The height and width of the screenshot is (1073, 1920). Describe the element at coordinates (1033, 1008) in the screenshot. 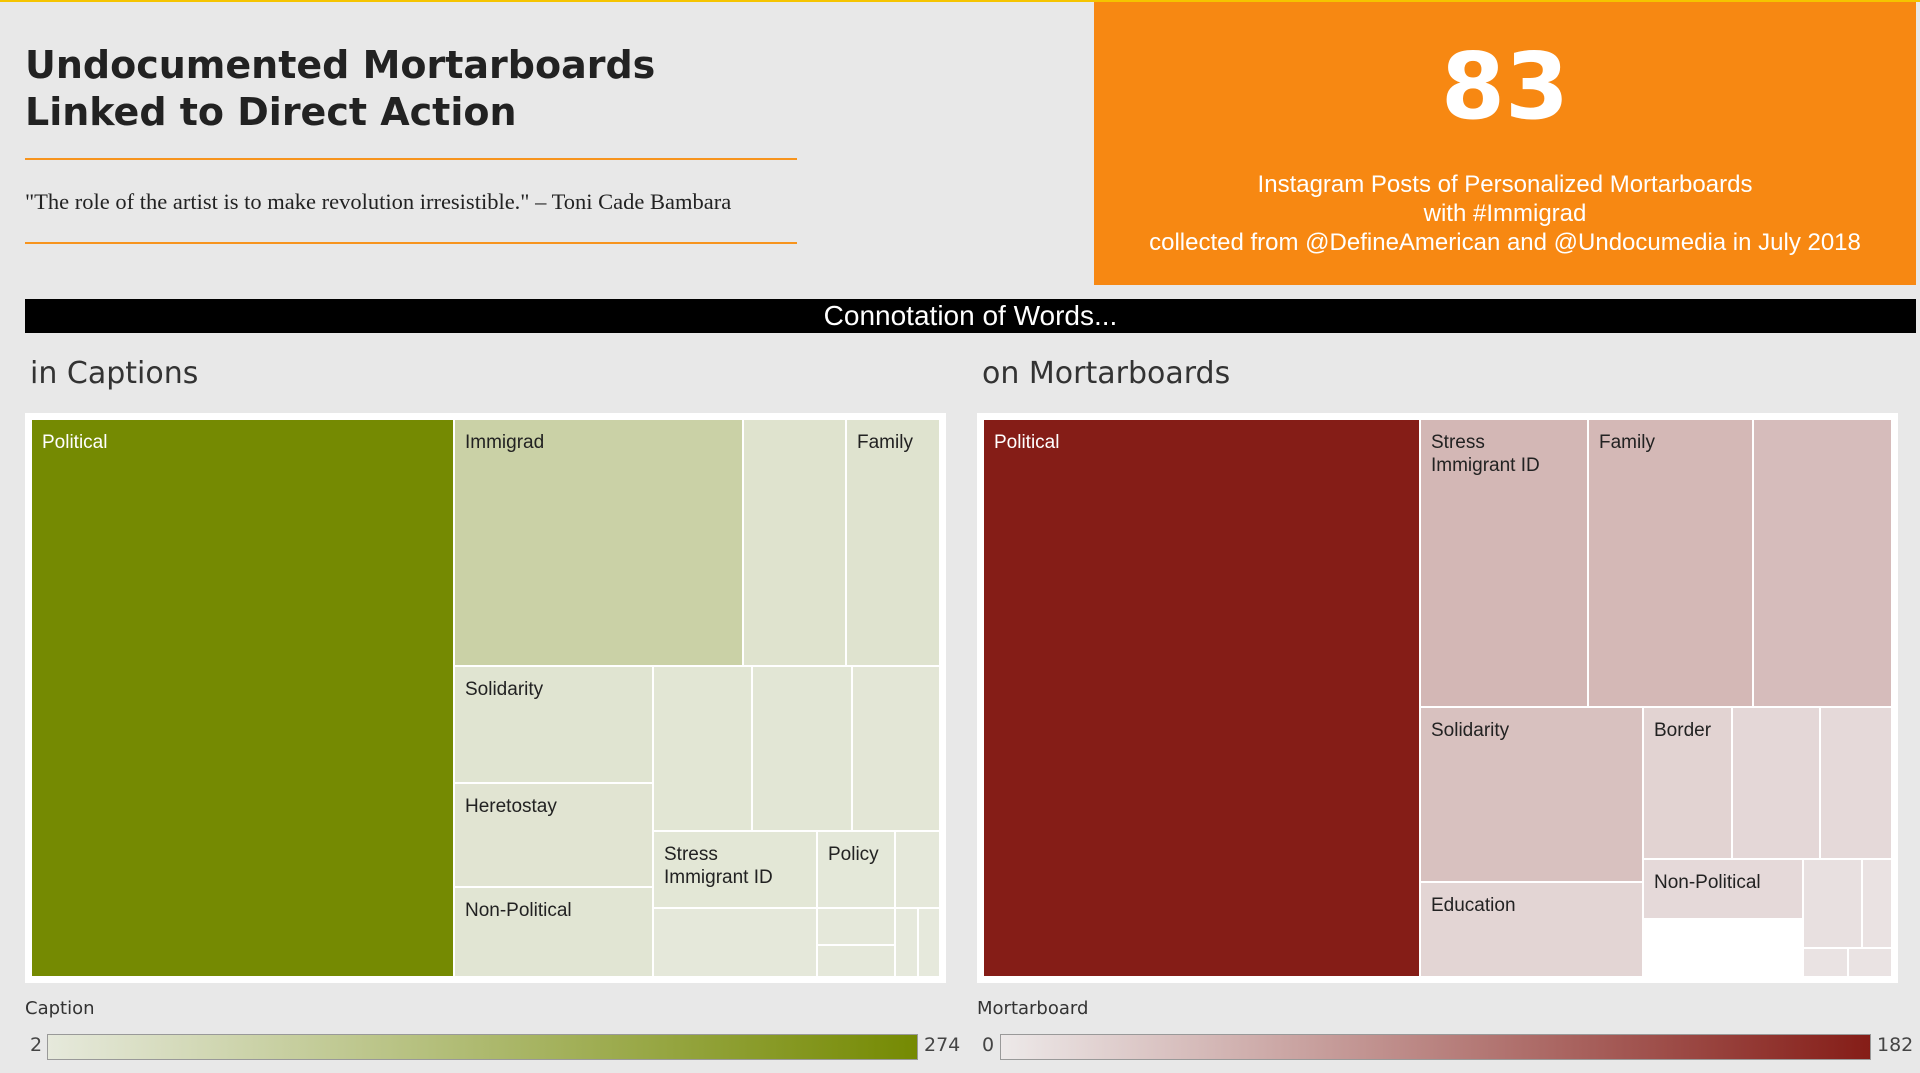

I see `mortarboard-legend-title: Mortarboard` at that location.